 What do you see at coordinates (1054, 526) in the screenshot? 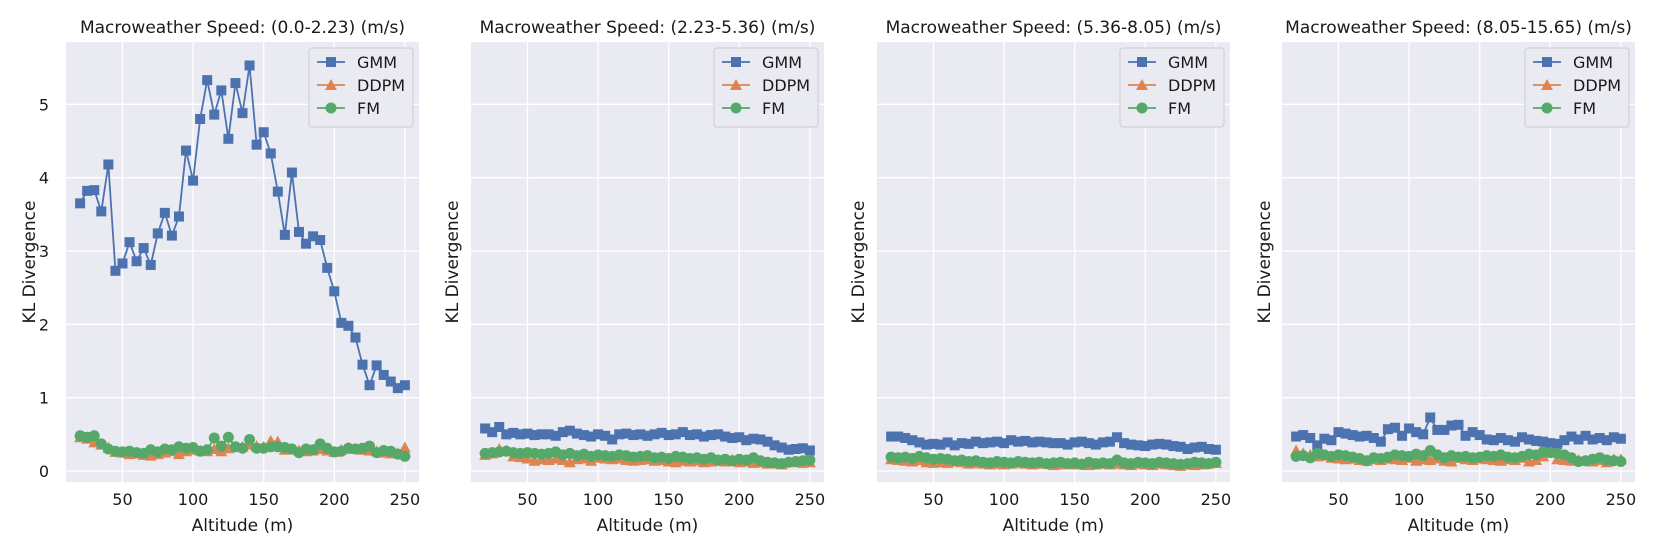
I see `x-axis-label: Altitude (m)` at bounding box center [1054, 526].